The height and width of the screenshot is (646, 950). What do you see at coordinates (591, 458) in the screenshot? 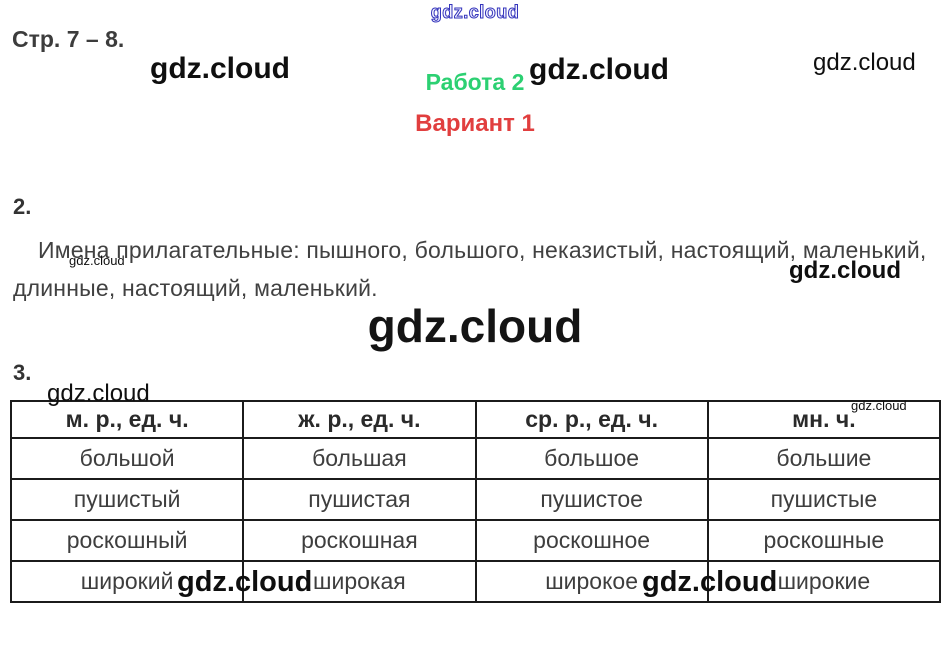
I see `table-cell: большое` at bounding box center [591, 458].